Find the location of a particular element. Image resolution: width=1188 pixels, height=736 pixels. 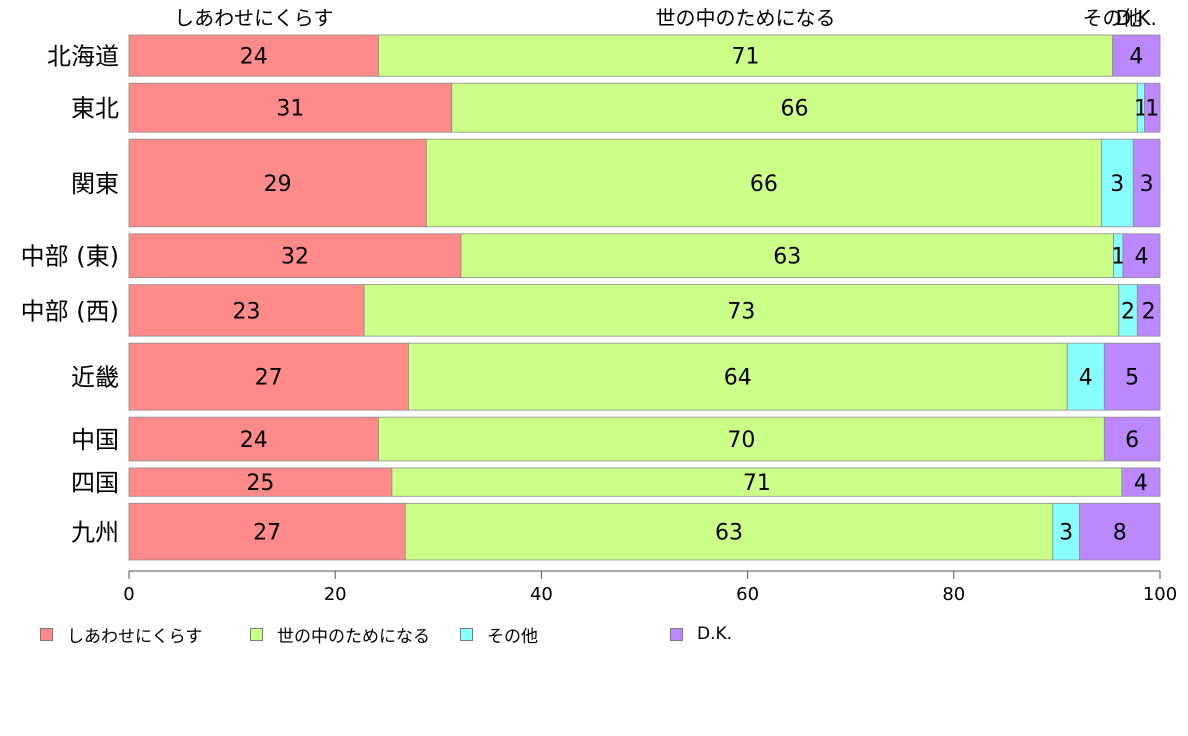

x-axis: 0 20 40 60 80 100 is located at coordinates (650, 587).